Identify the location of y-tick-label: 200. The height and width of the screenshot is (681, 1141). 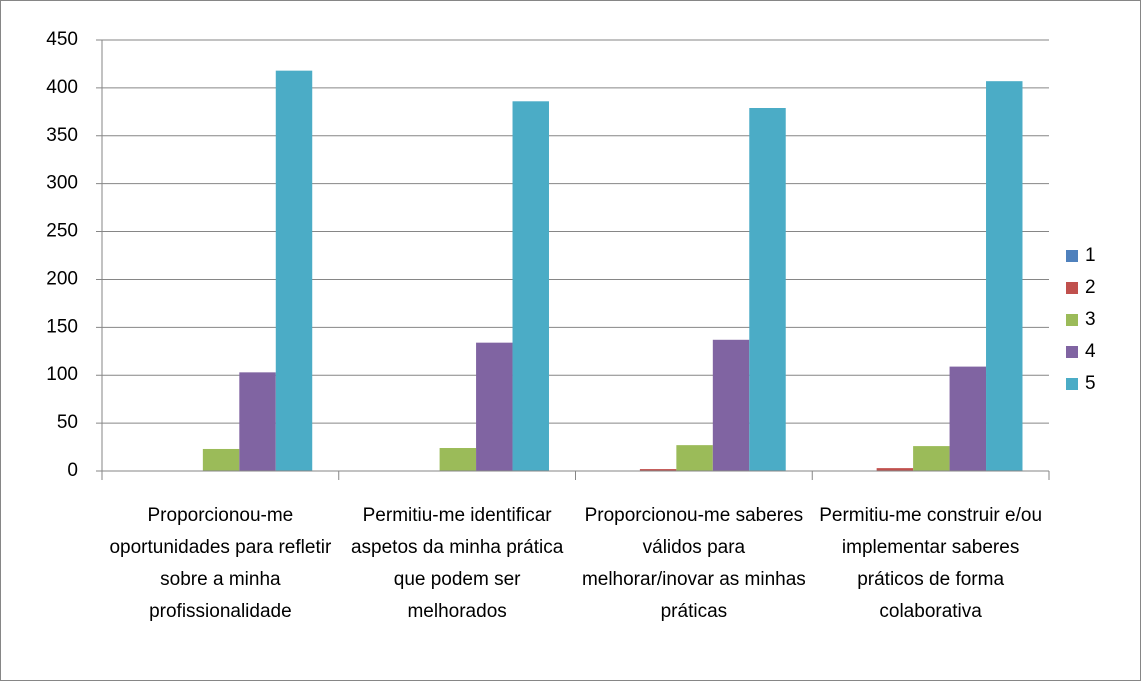
(62, 278).